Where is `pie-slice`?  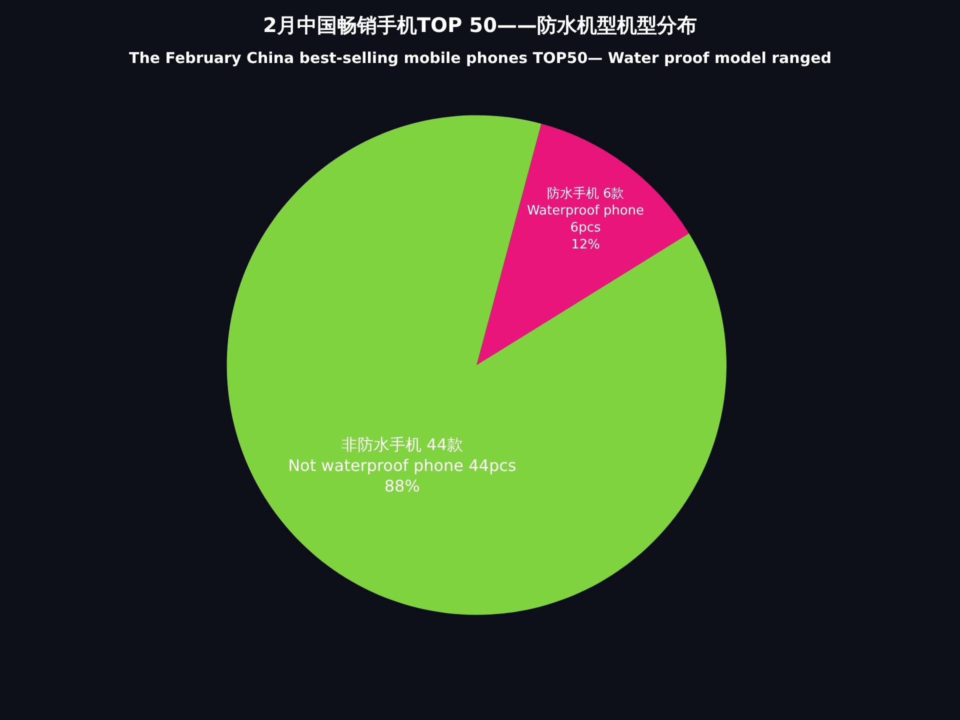 pie-slice is located at coordinates (582, 245).